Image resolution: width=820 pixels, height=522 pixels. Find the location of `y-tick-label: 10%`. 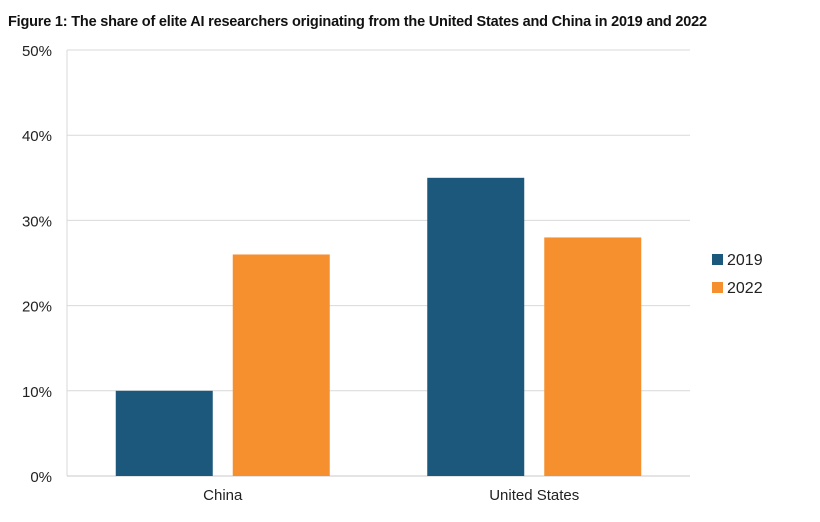

y-tick-label: 10% is located at coordinates (37, 392).